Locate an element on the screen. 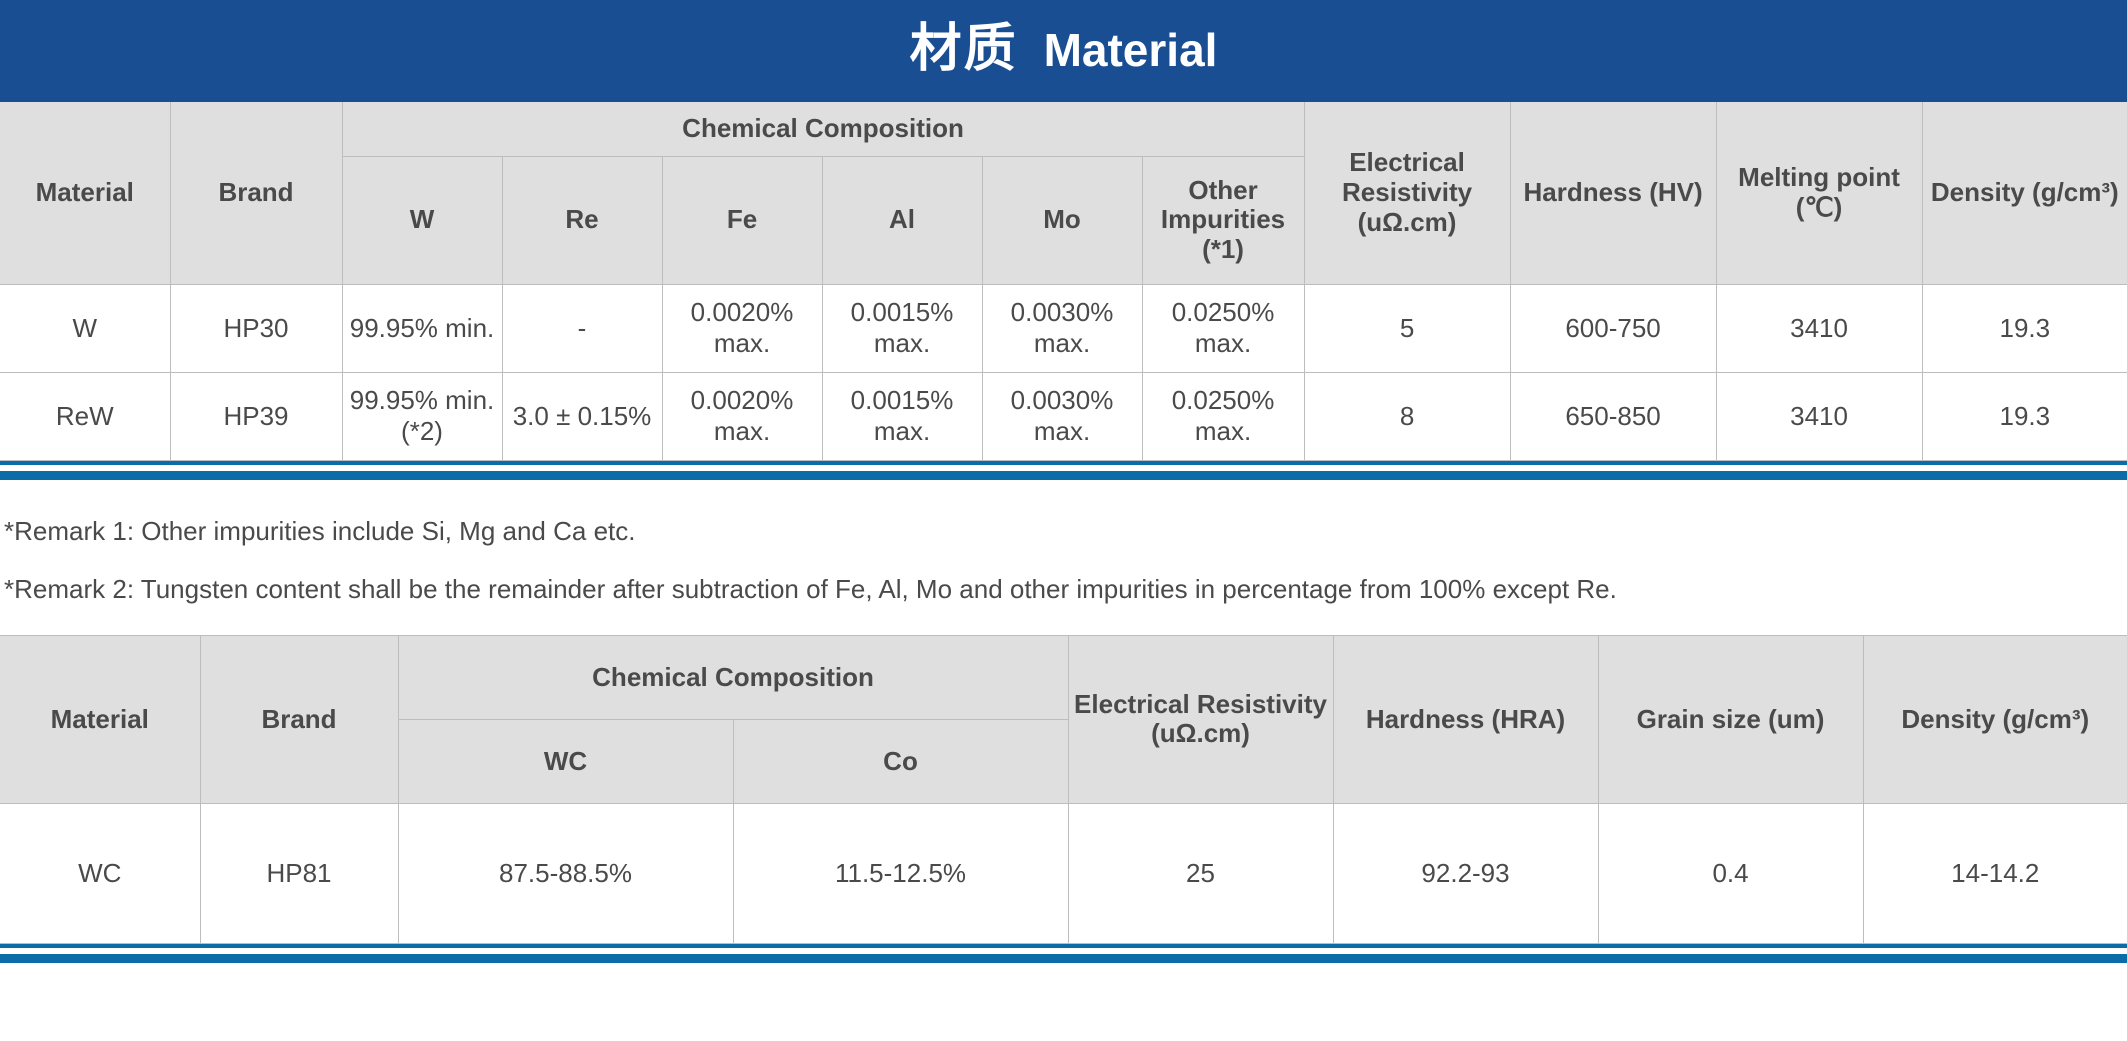  t1-r0-electrical-resistivity: 5 is located at coordinates (1407, 328).